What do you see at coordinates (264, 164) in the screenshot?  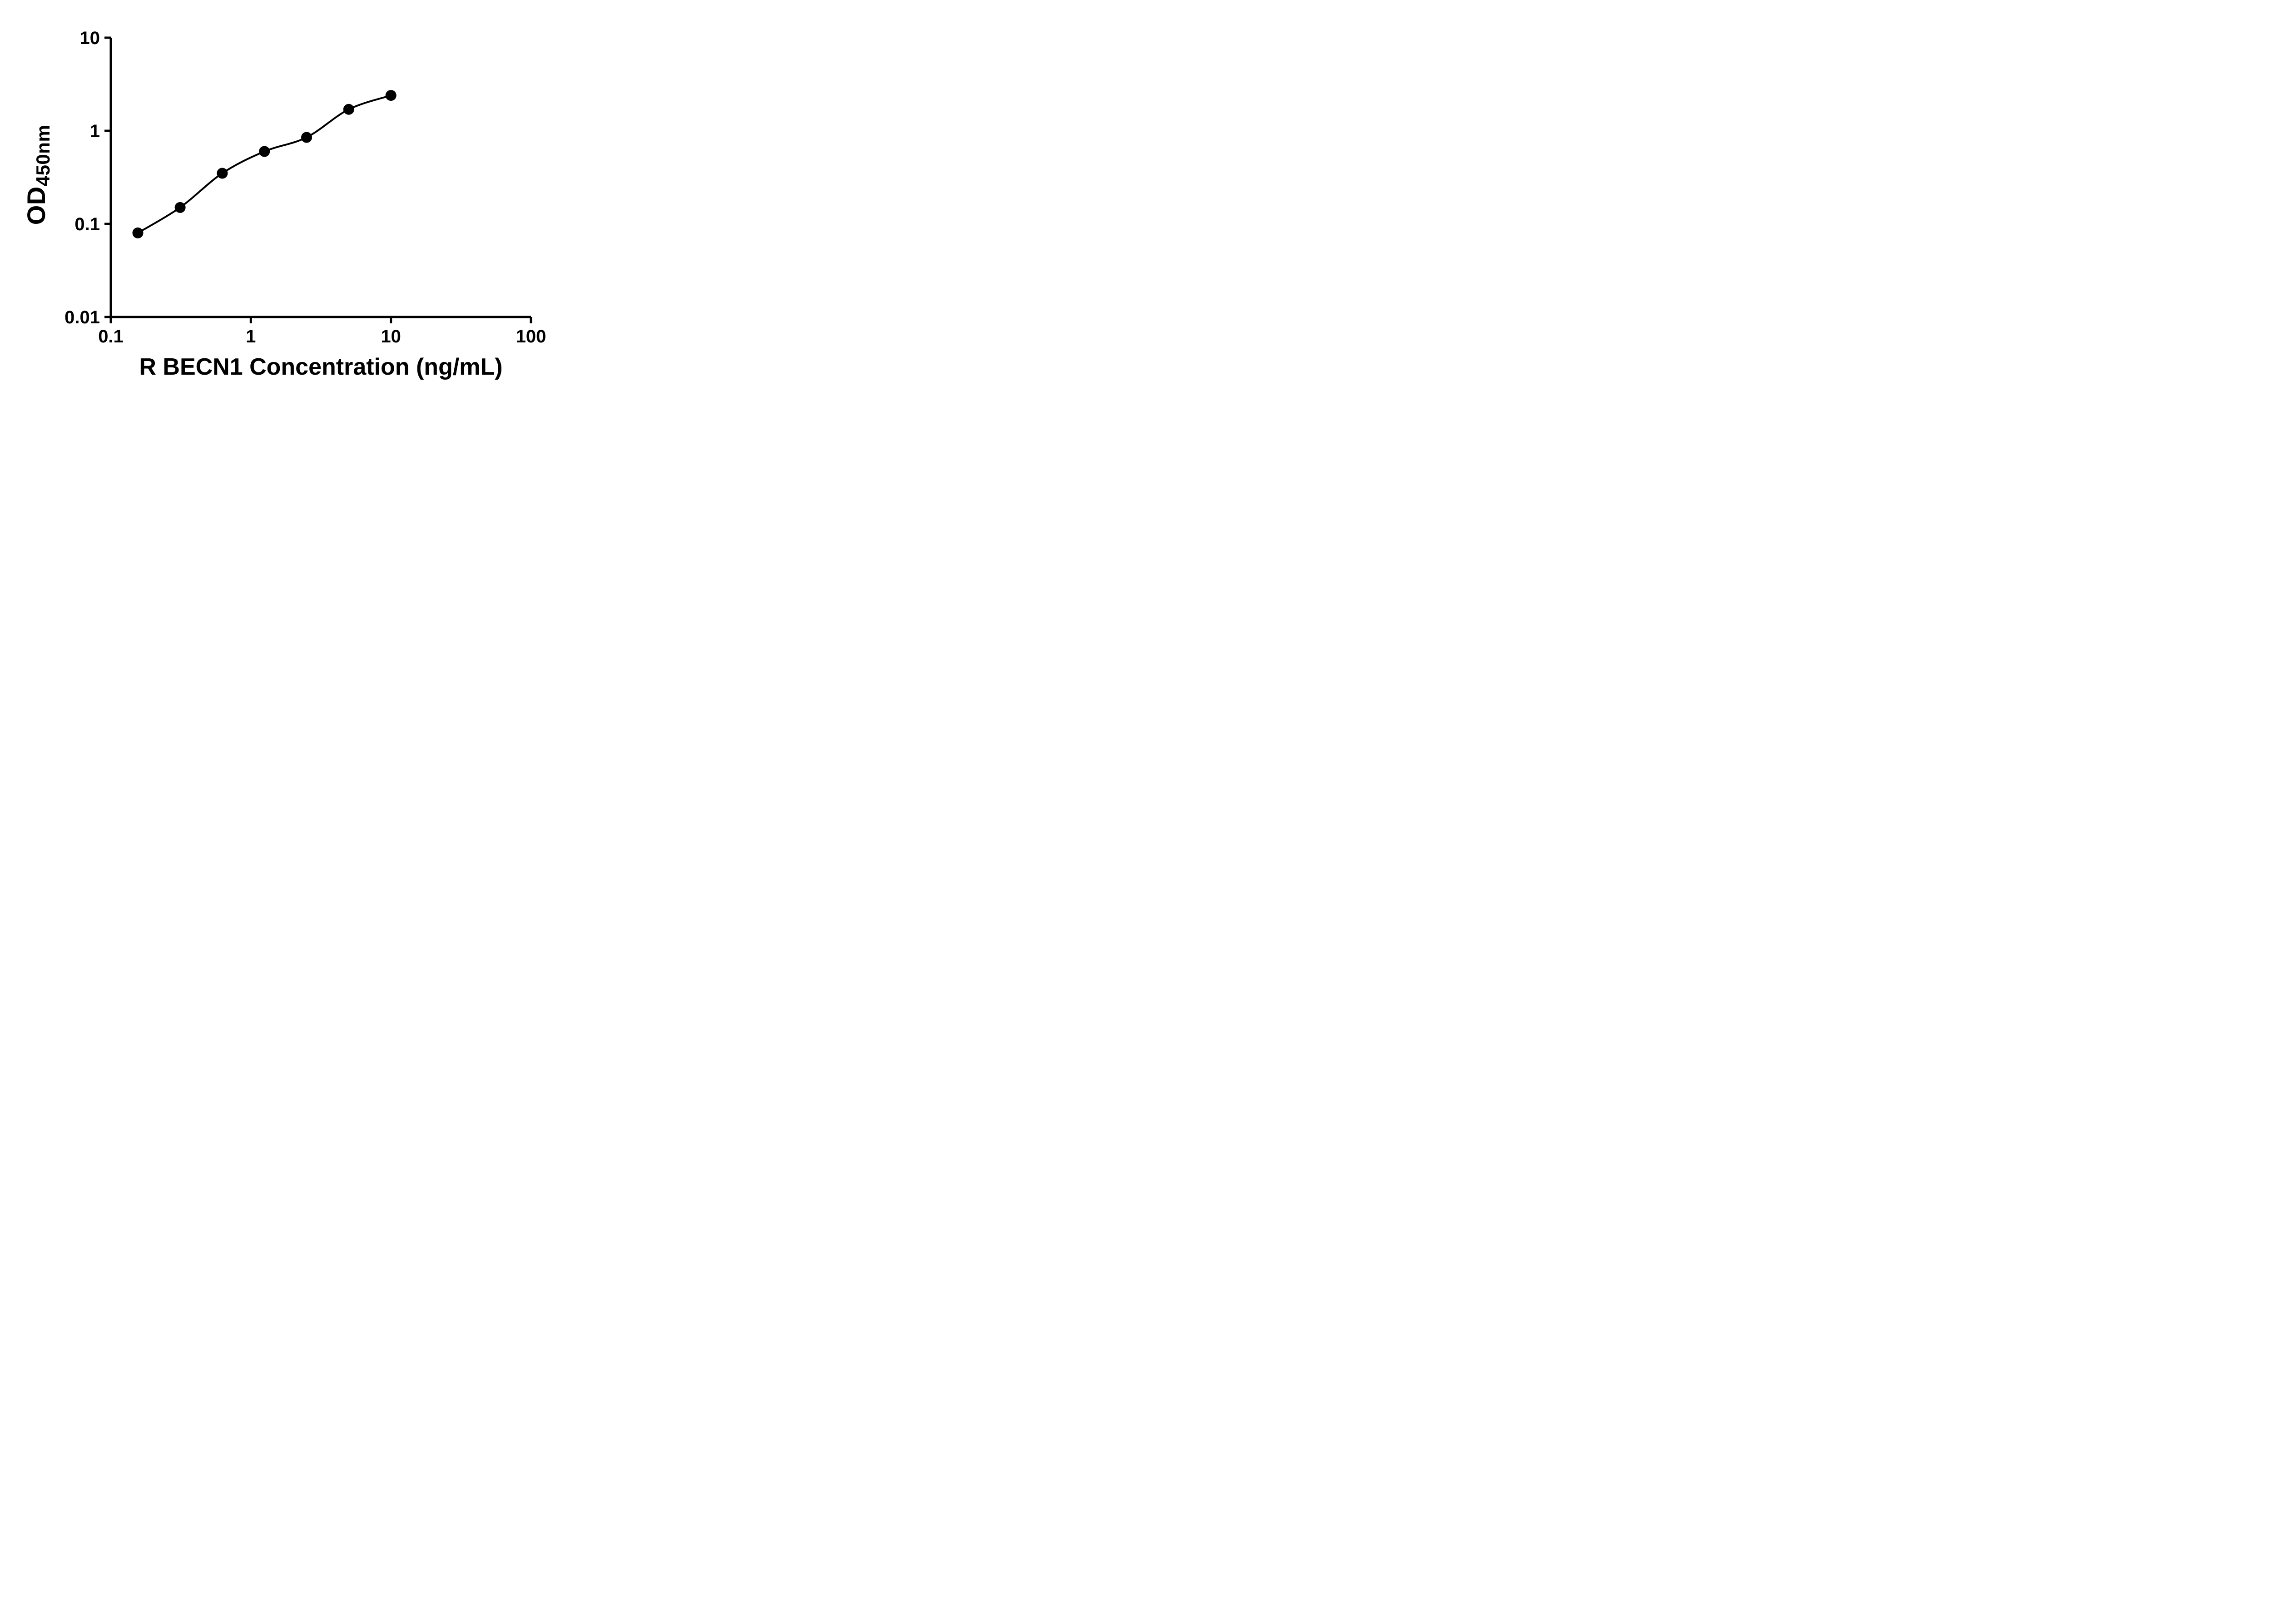 I see `standard-curve-line` at bounding box center [264, 164].